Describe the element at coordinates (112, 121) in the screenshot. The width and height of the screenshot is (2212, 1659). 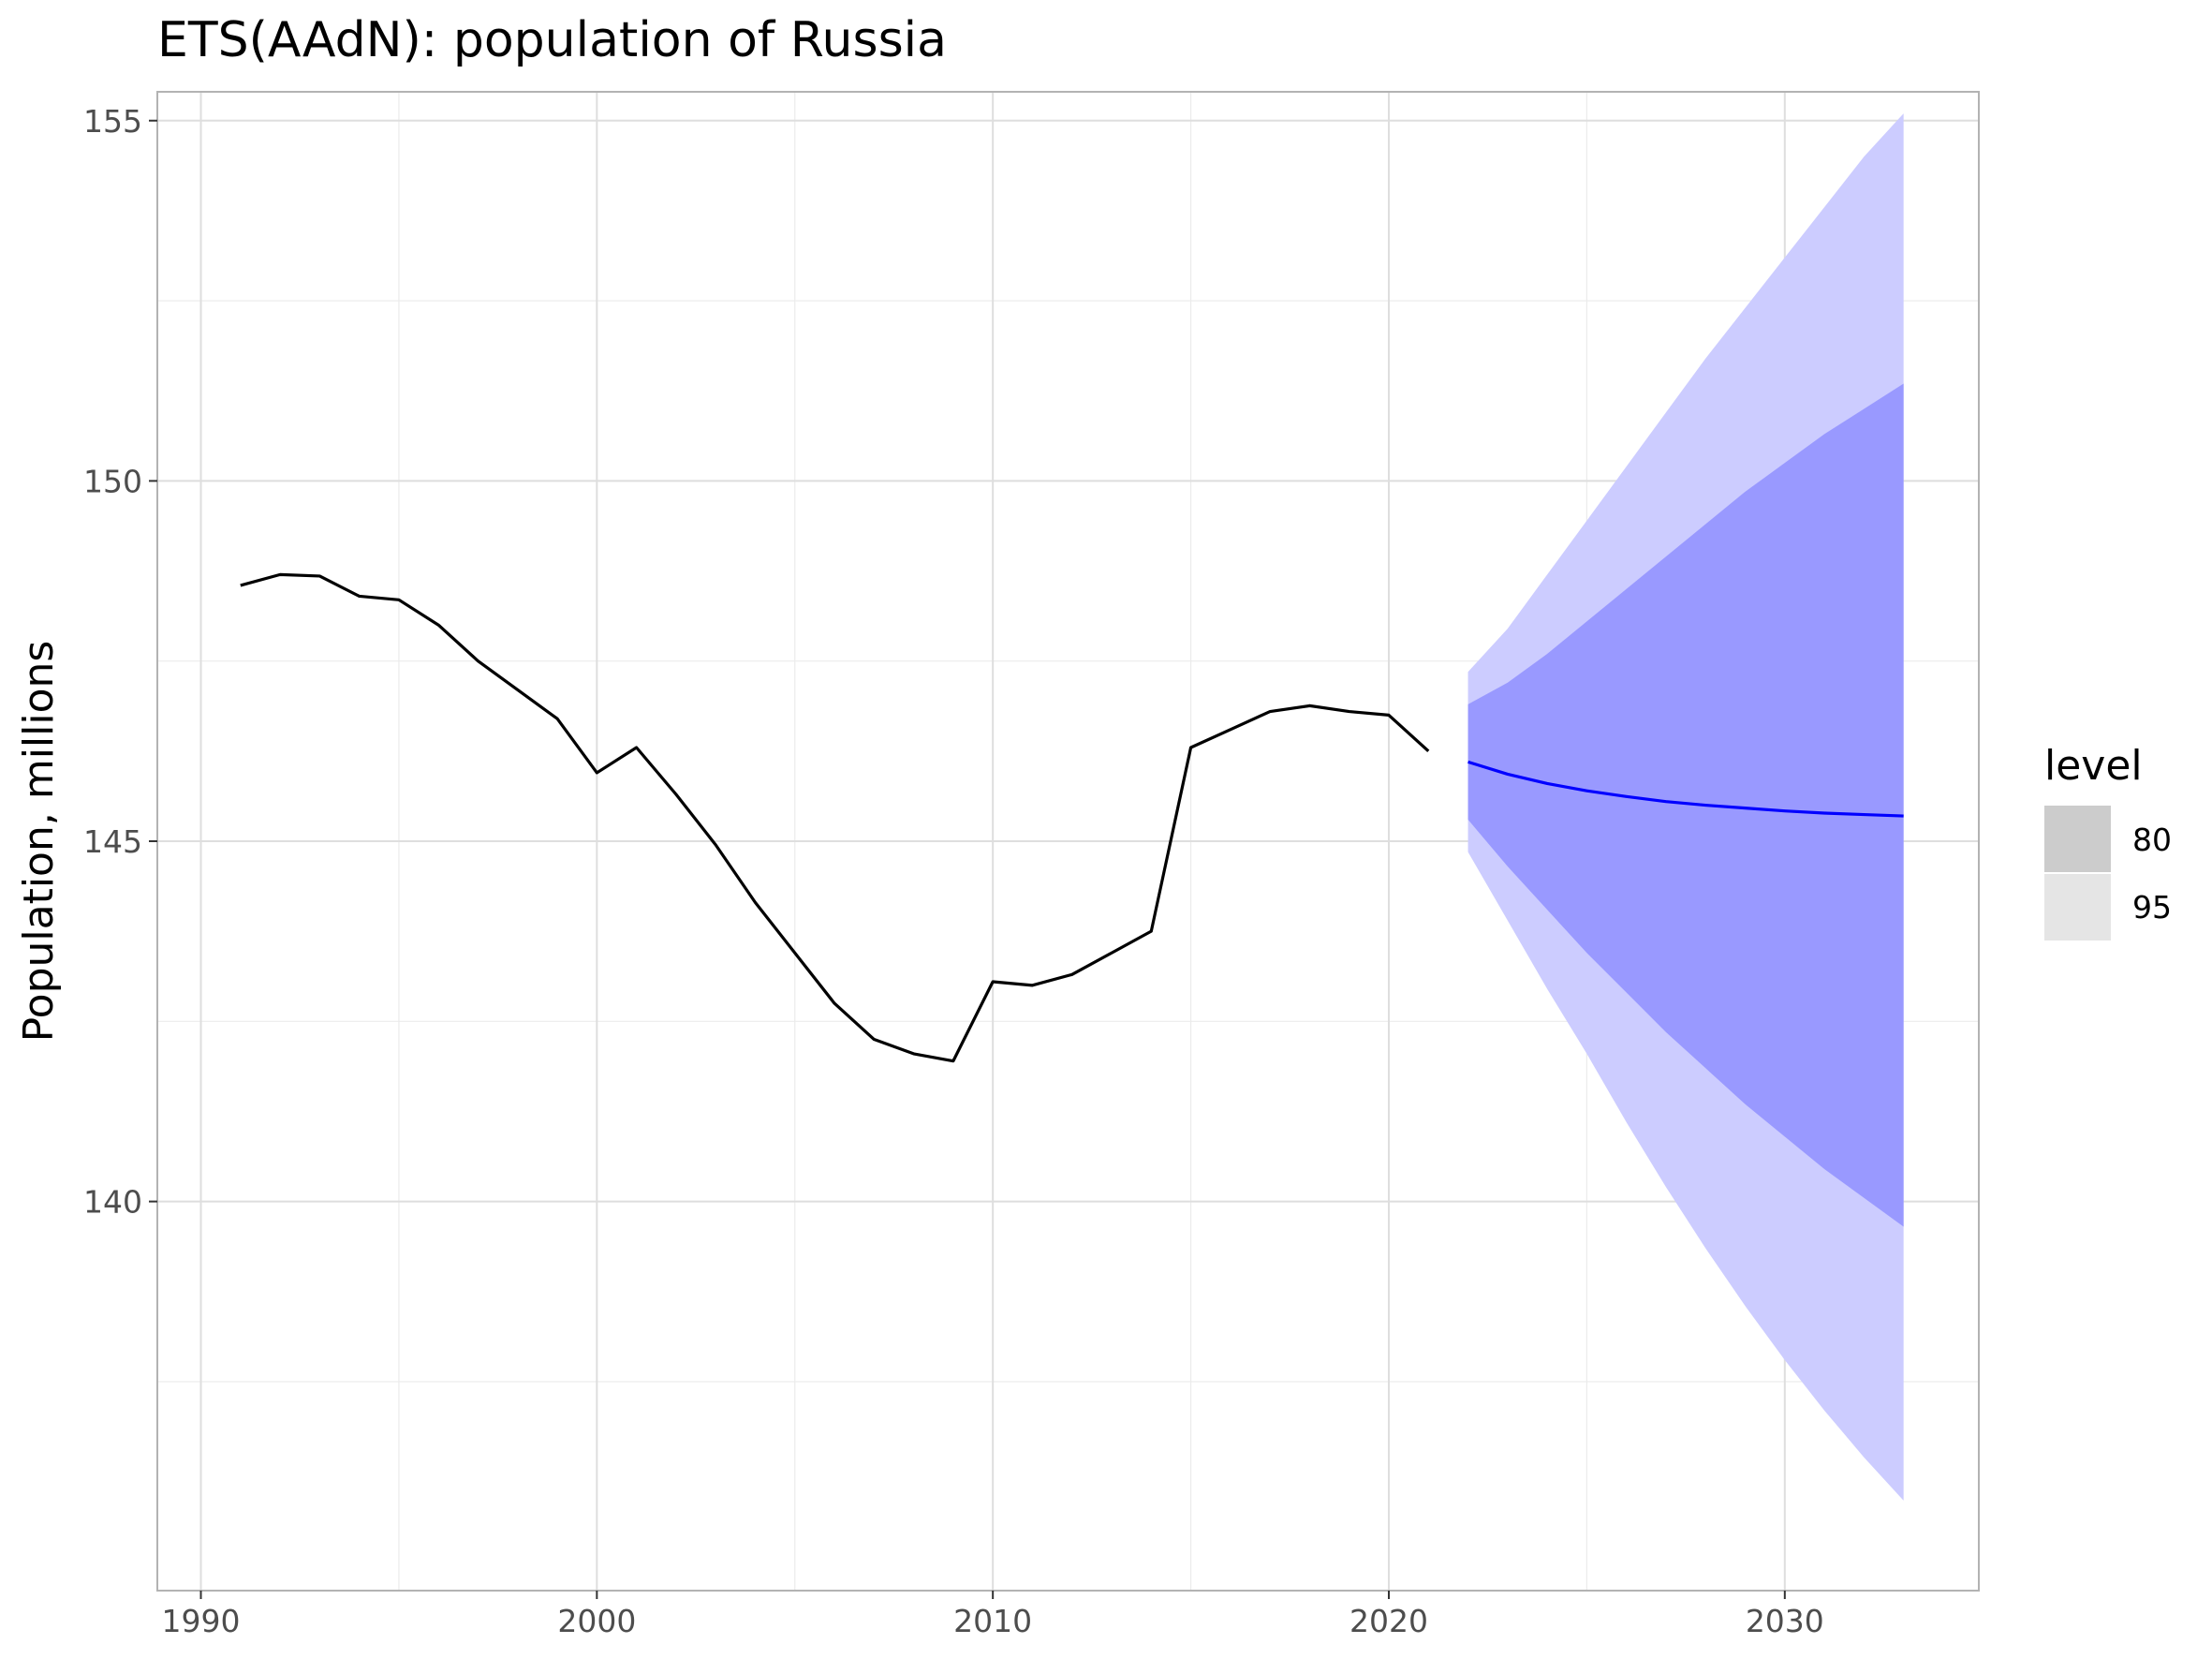
I see `y-tick-label: 155` at that location.